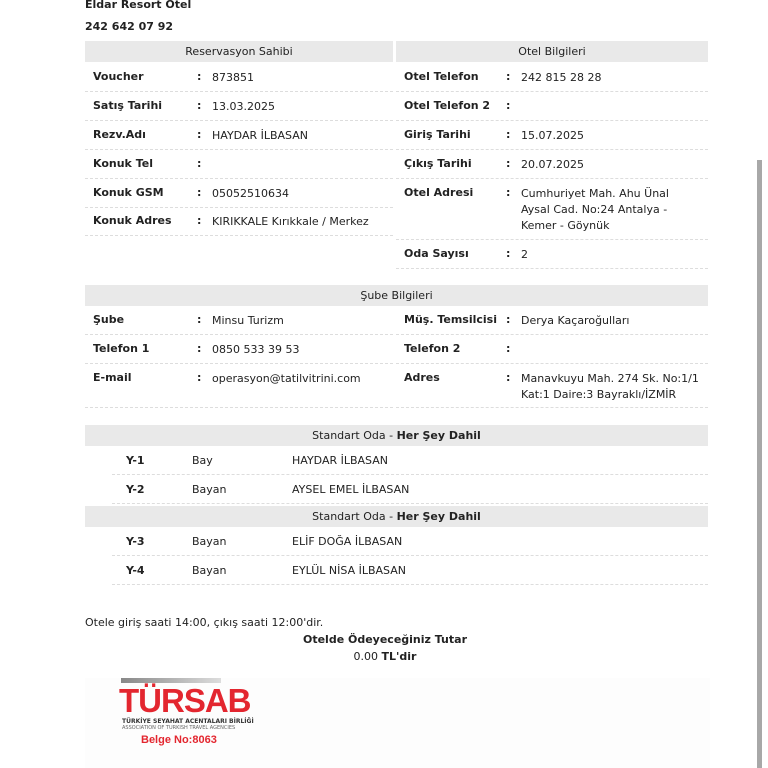 The image size is (768, 768). I want to click on row-value: Derya Kaçaroğulları, so click(575, 320).